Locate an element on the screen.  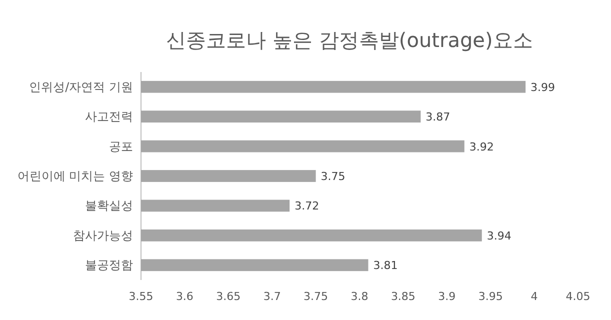
y-tick-label: 사고전력 is located at coordinates (109, 117).